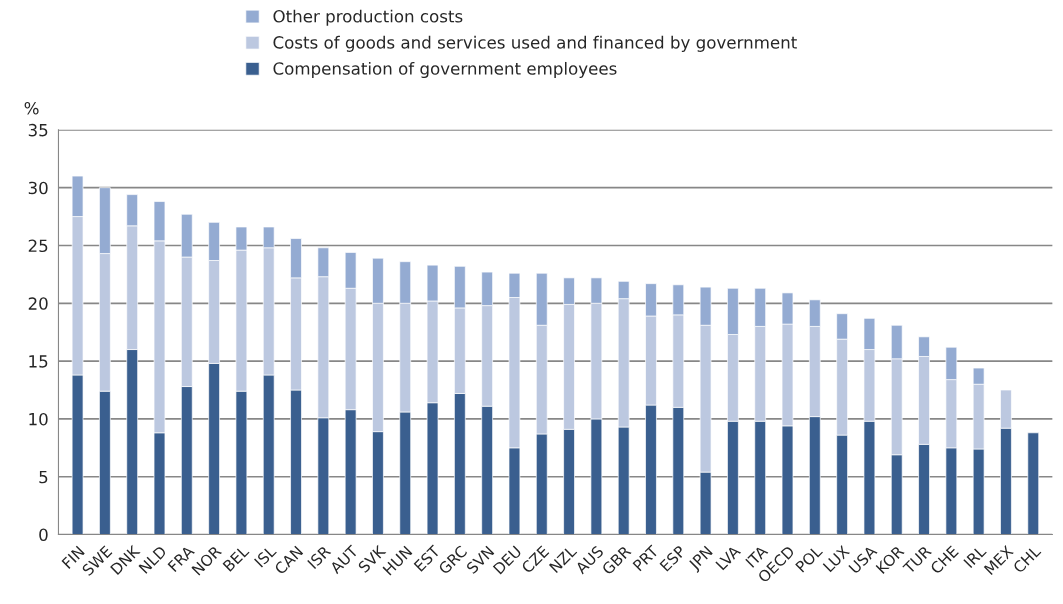 Image resolution: width=1063 pixels, height=604 pixels. What do you see at coordinates (1033, 483) in the screenshot?
I see `bar` at bounding box center [1033, 483].